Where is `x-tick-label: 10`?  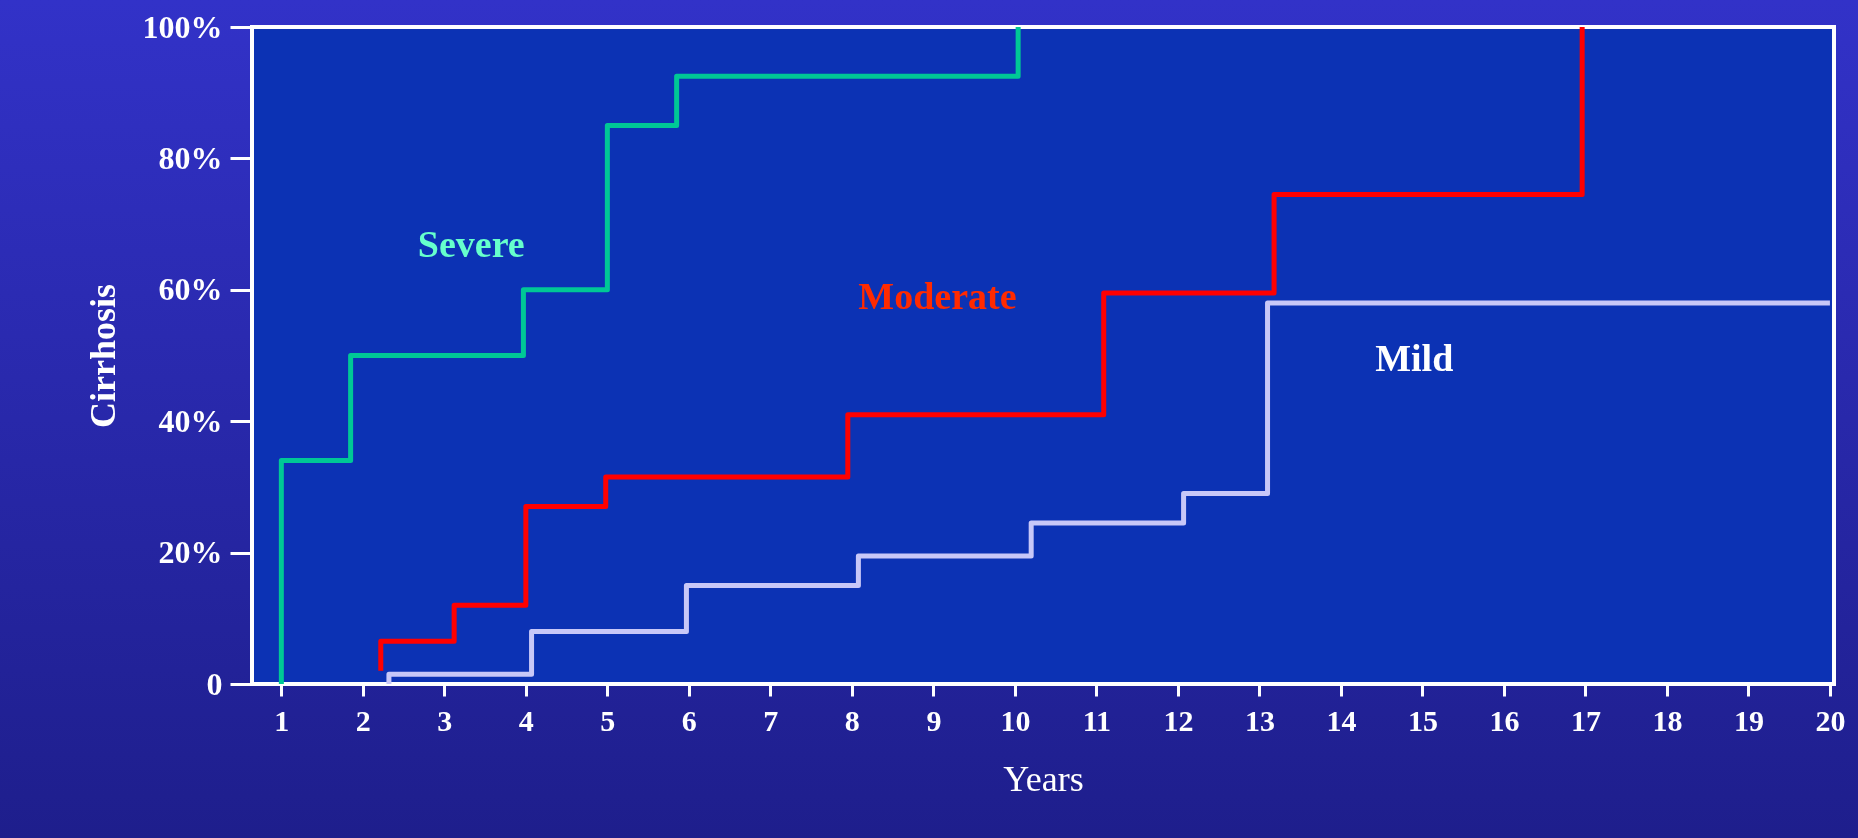 x-tick-label: 10 is located at coordinates (1015, 720).